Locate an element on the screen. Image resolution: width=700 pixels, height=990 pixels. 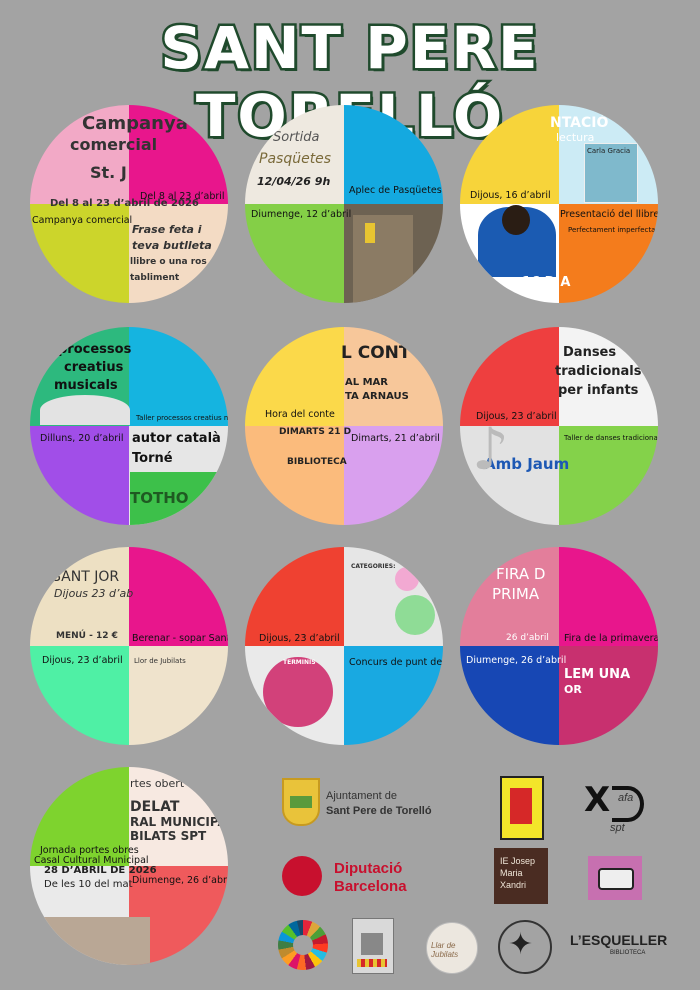
author-hair is located at coordinates (516, 220).